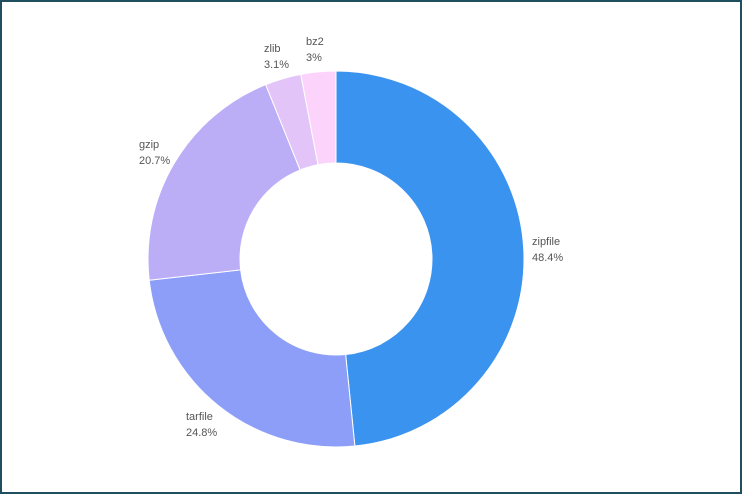 Image resolution: width=742 pixels, height=496 pixels. What do you see at coordinates (154, 153) in the screenshot?
I see `slice-label-gzip: gzip 20.7%` at bounding box center [154, 153].